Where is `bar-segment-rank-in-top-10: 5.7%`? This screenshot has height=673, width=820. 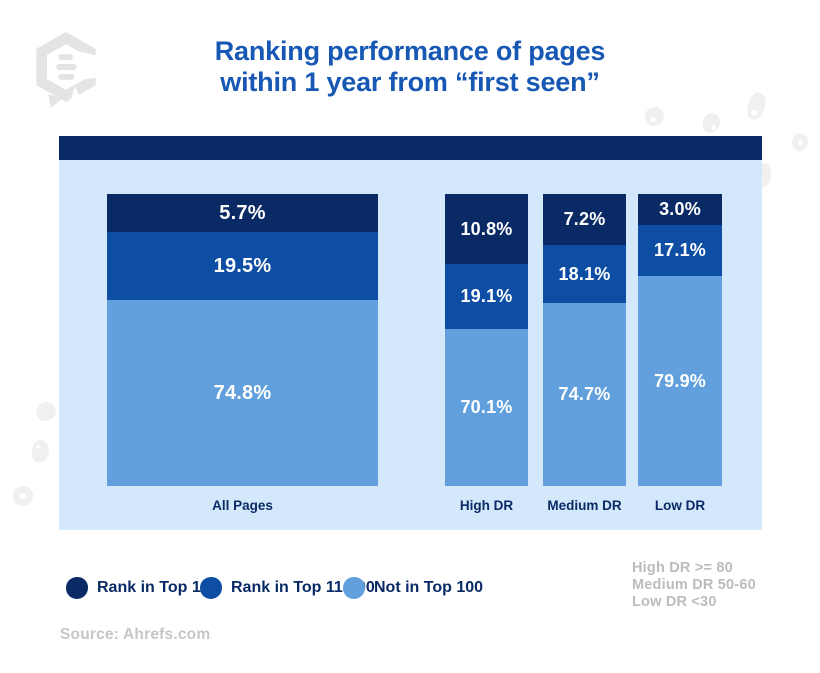
bar-segment-rank-in-top-10: 5.7% is located at coordinates (242, 213).